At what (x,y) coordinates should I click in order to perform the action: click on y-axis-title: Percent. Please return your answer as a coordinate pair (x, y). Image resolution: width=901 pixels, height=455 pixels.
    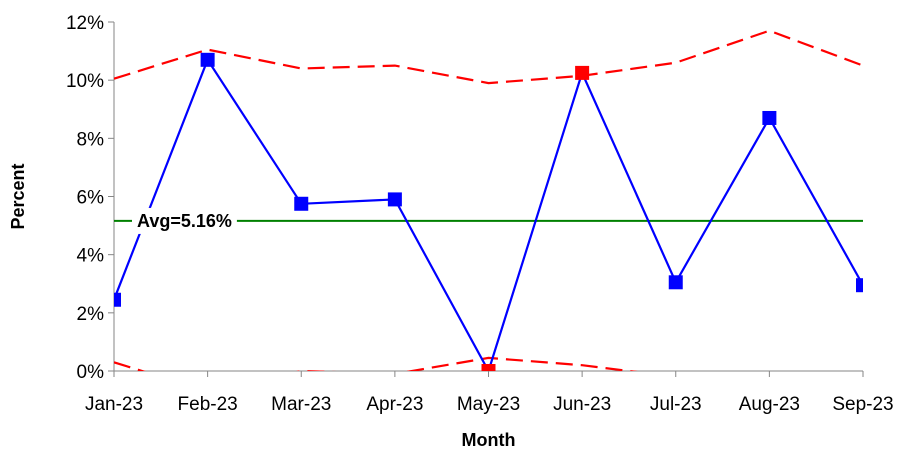
    Looking at the image, I should click on (18, 196).